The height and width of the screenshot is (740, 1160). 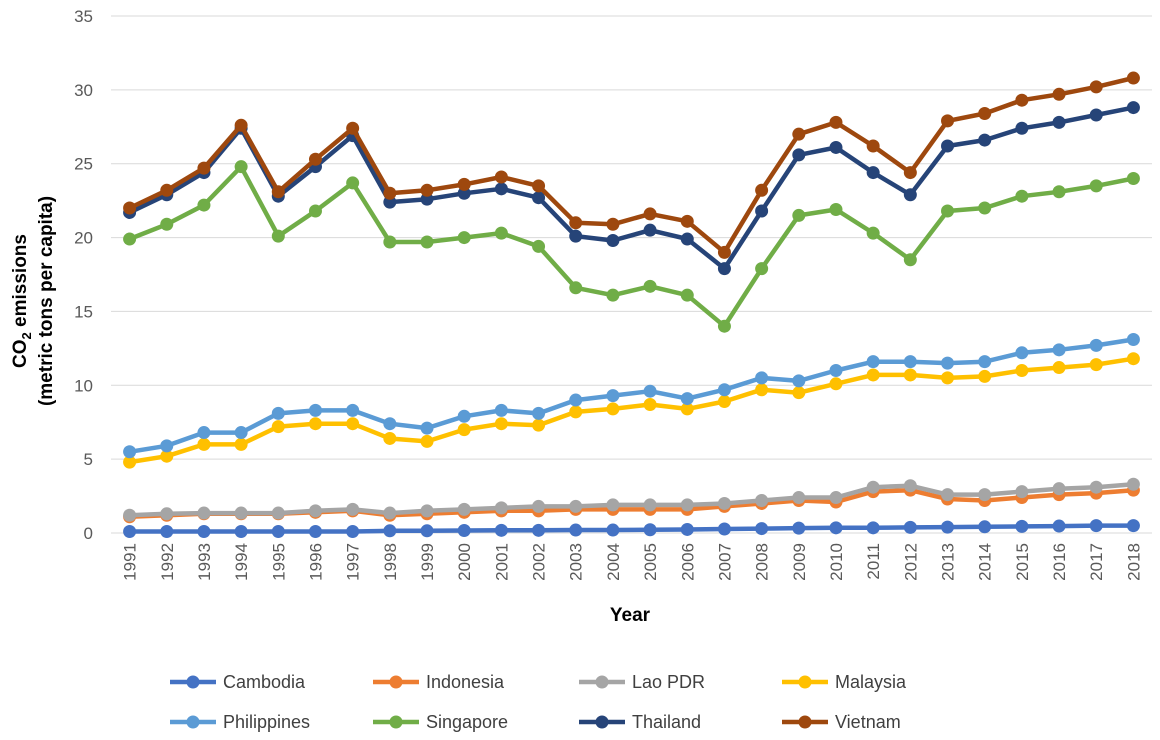 What do you see at coordinates (1022, 128) in the screenshot?
I see `data-point-thailand-2015` at bounding box center [1022, 128].